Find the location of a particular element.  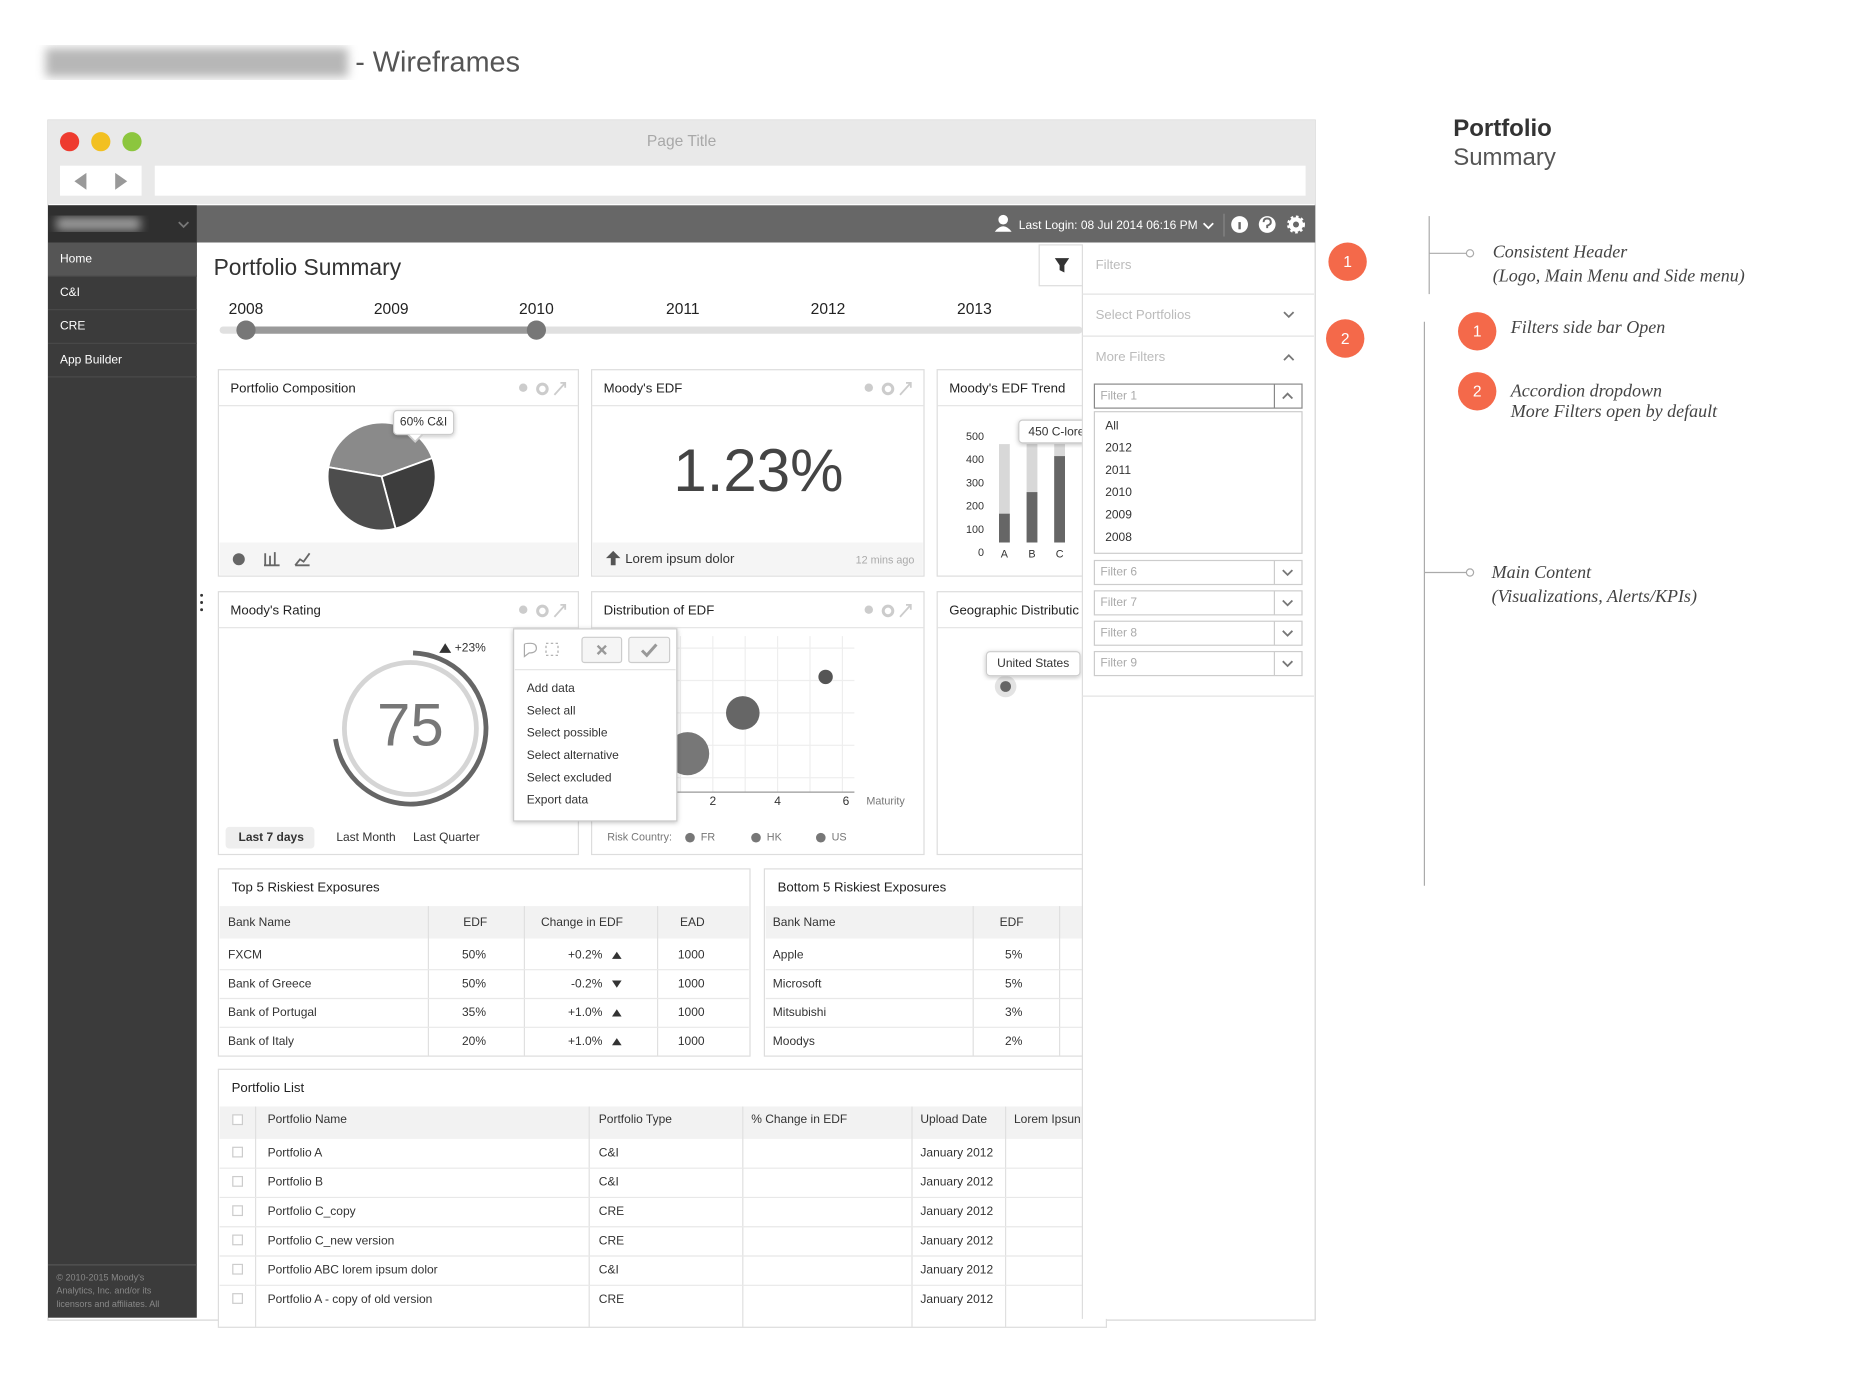

x-tick-label: 2 is located at coordinates (712, 801).